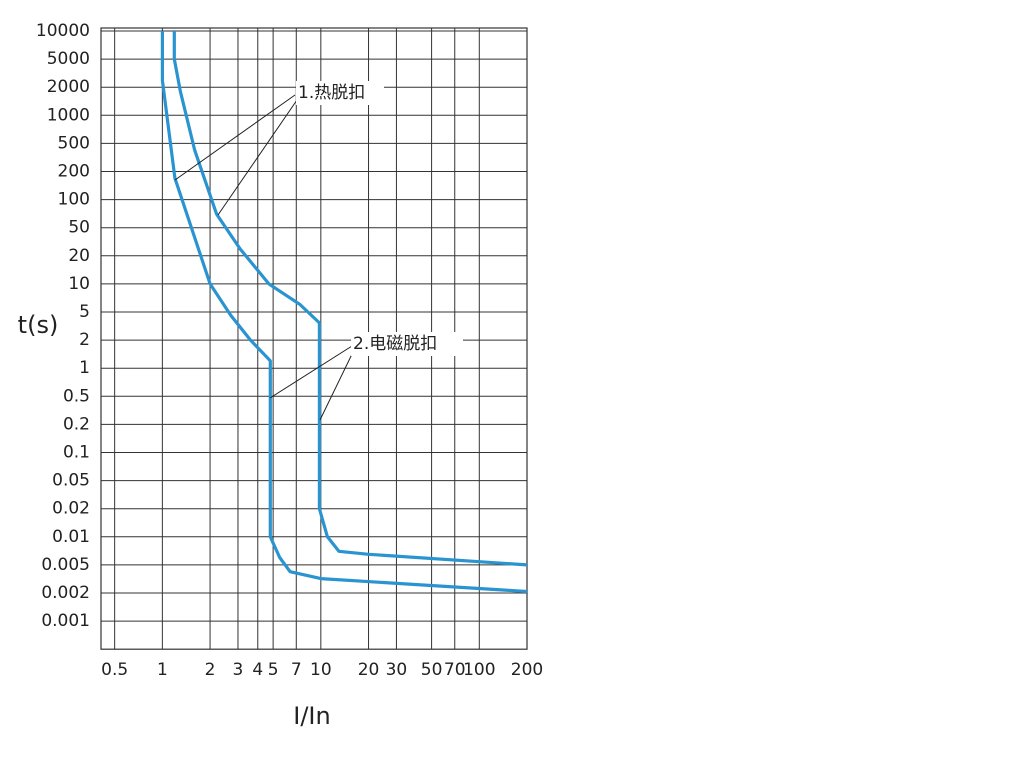 Image resolution: width=1024 pixels, height=762 pixels. I want to click on y-tick-label: 0.1, so click(76, 453).